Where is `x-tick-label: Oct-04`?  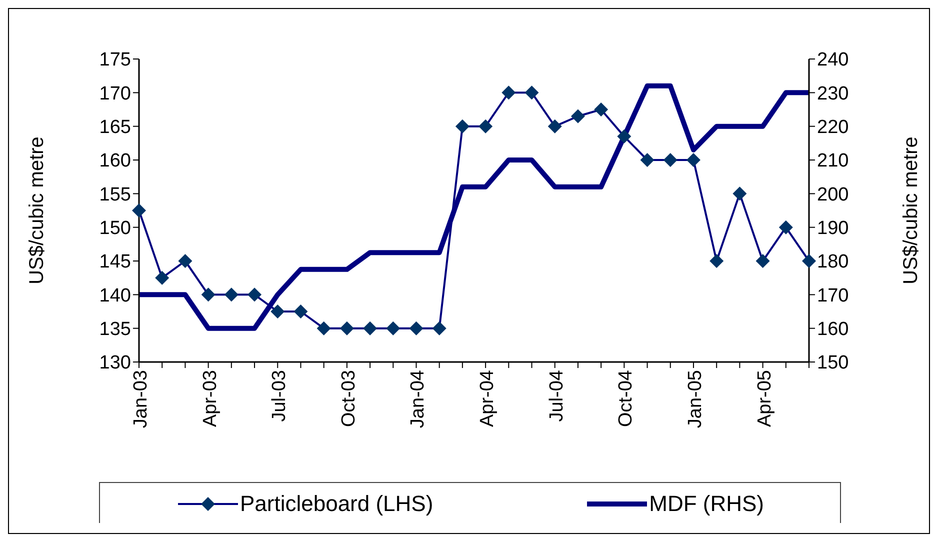
x-tick-label: Oct-04 is located at coordinates (626, 399).